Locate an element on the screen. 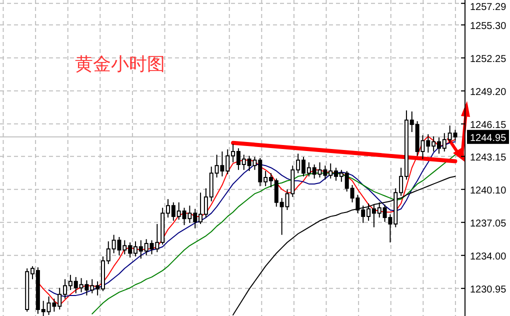 This screenshot has height=316, width=510. y-tick-label: 1257.29 is located at coordinates (488, 7).